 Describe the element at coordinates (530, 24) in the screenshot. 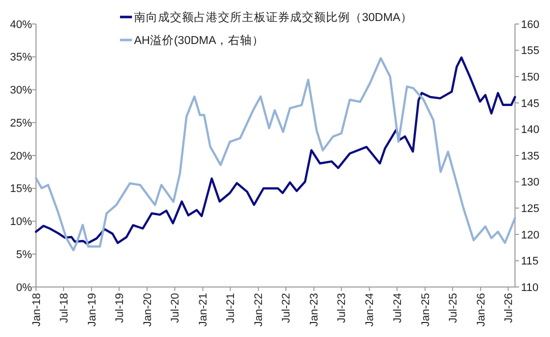

I see `y2-tick-label: 160` at that location.